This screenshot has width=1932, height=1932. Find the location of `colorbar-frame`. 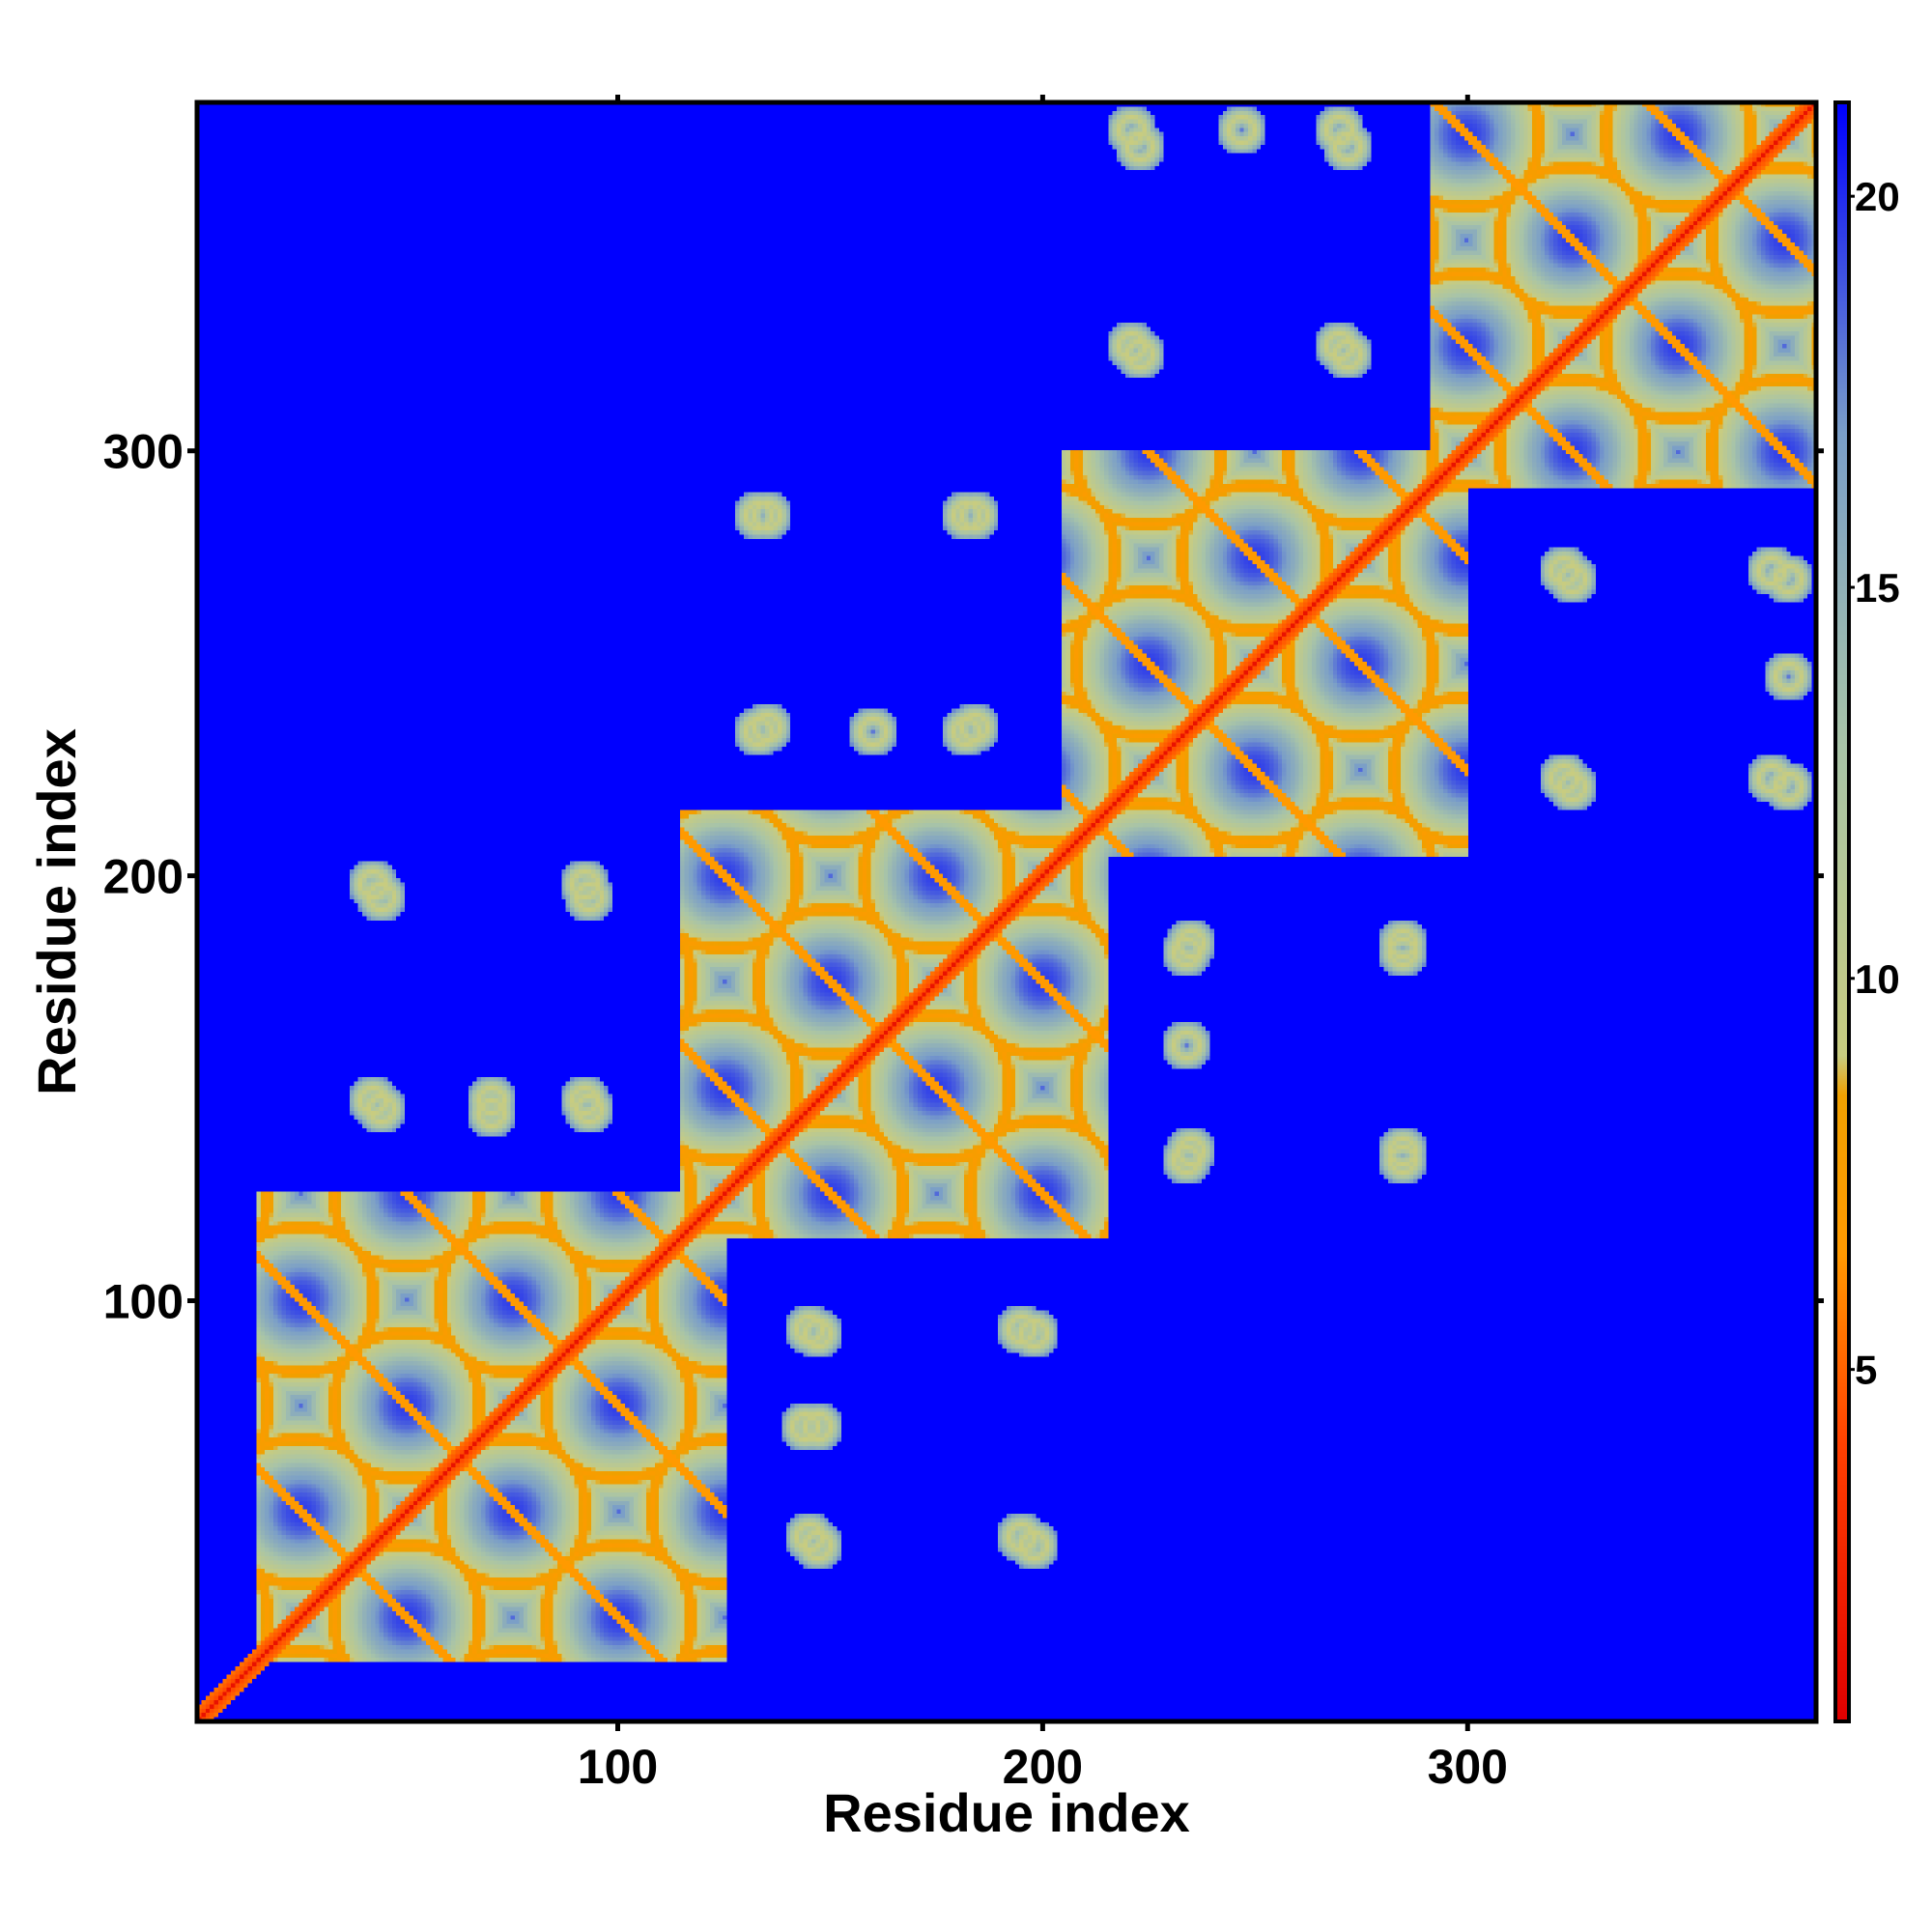

colorbar-frame is located at coordinates (1842, 911).